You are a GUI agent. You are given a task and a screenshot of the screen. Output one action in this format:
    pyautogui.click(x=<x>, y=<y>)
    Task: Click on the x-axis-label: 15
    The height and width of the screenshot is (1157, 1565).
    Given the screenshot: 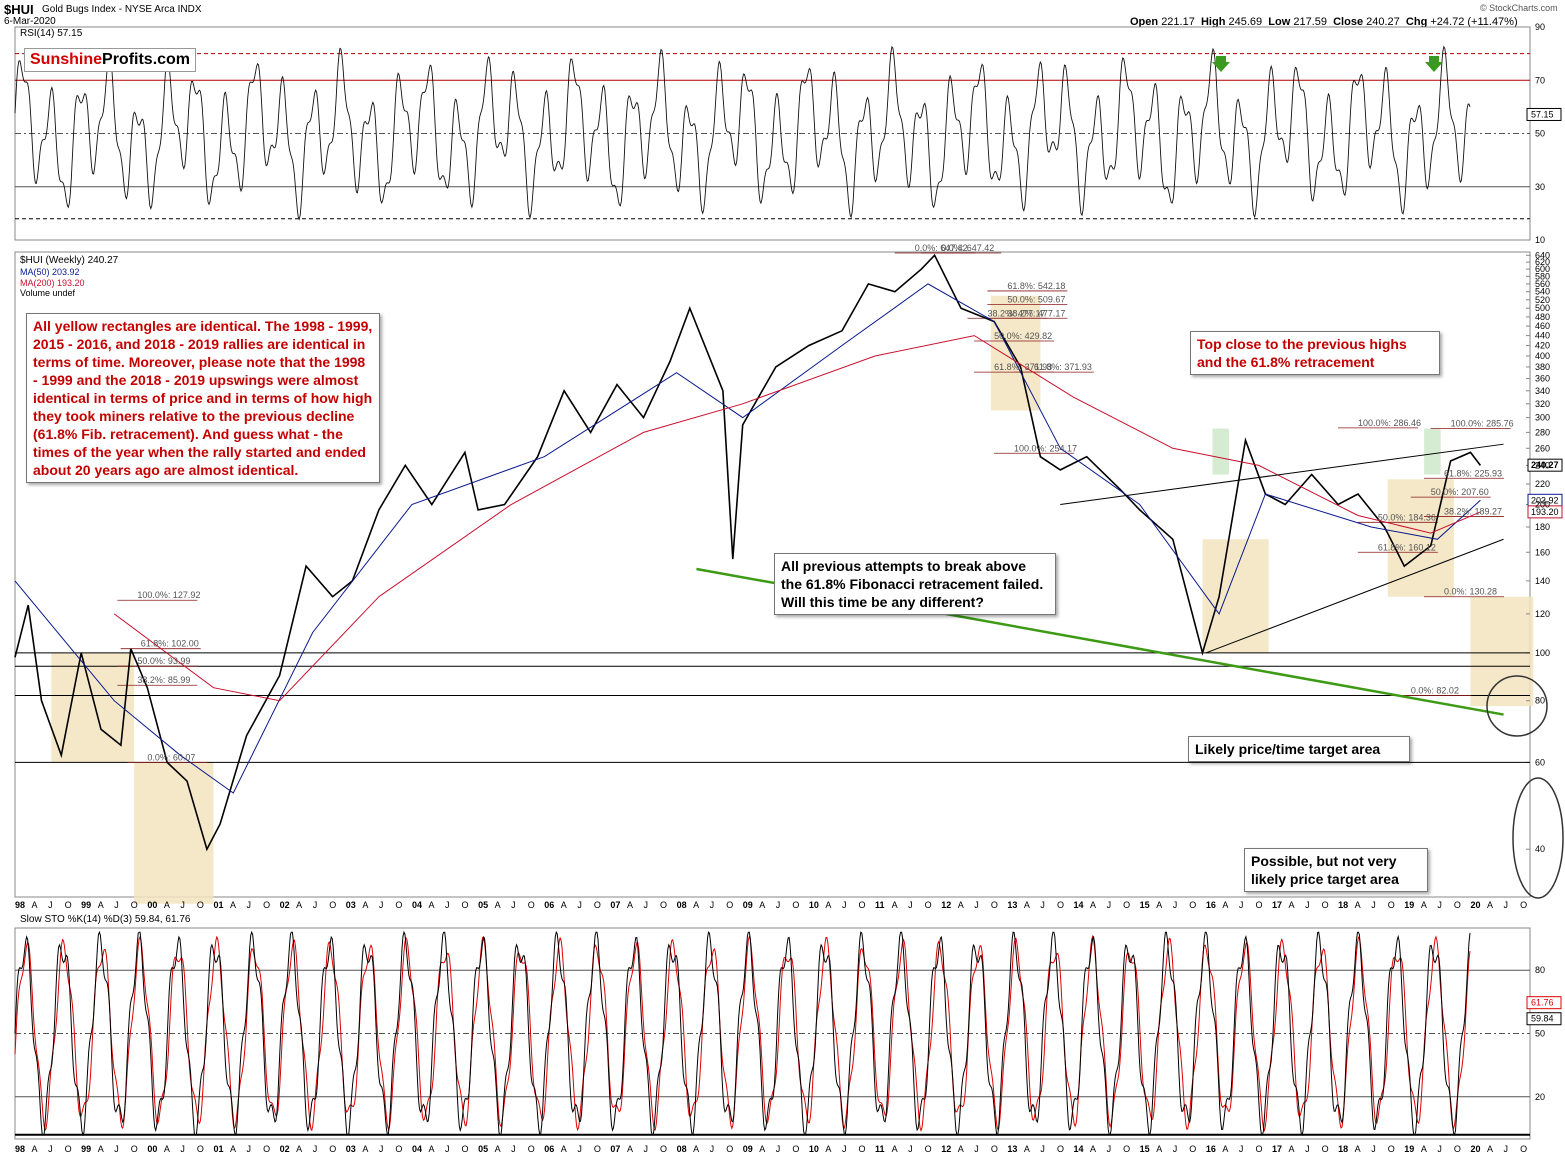 What is the action you would take?
    pyautogui.click(x=1145, y=905)
    